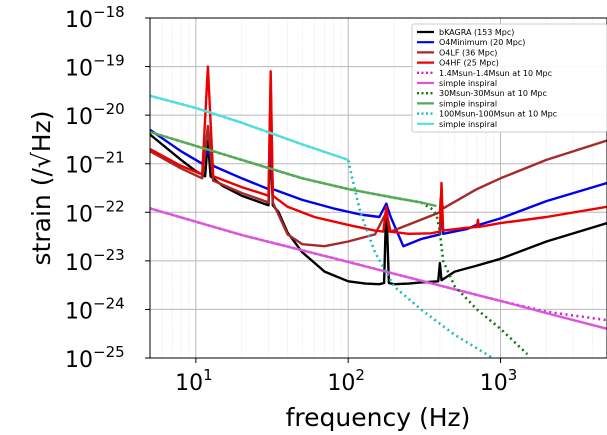 Image resolution: width=607 pixels, height=435 pixels. I want to click on x-tick-label: 10², so click(346, 381).